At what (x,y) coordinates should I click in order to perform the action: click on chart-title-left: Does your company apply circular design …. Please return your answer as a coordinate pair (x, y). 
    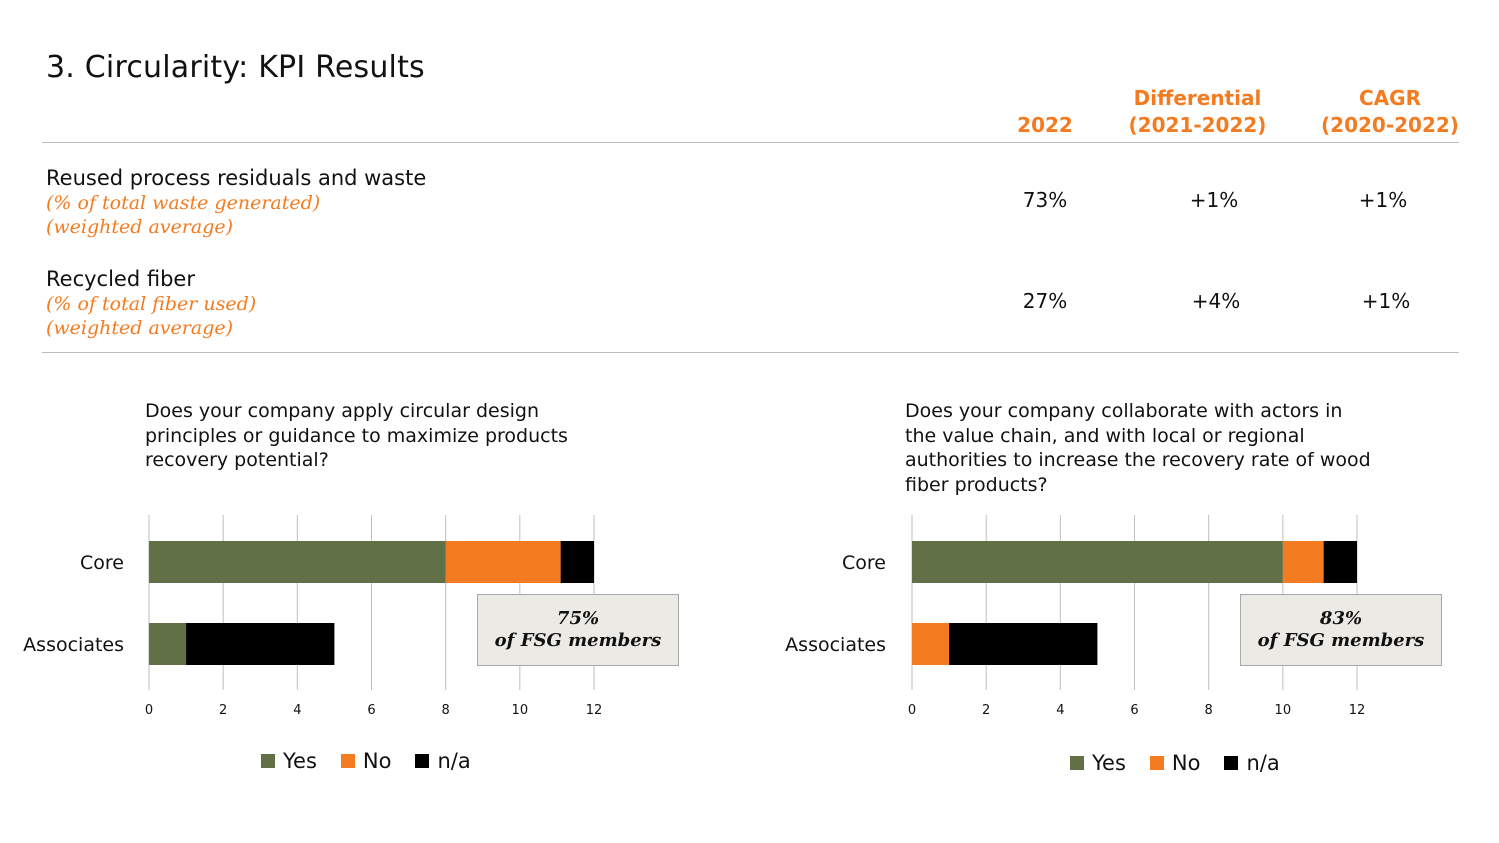
    Looking at the image, I should click on (356, 435).